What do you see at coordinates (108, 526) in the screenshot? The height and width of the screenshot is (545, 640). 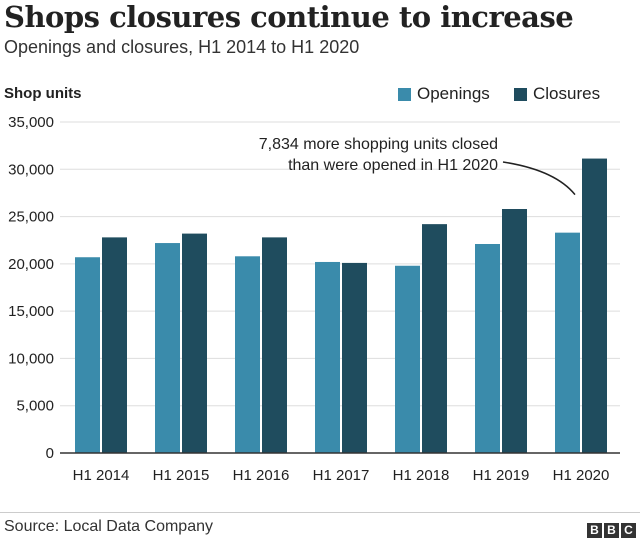 I see `source-note: Source: Local Data Company` at bounding box center [108, 526].